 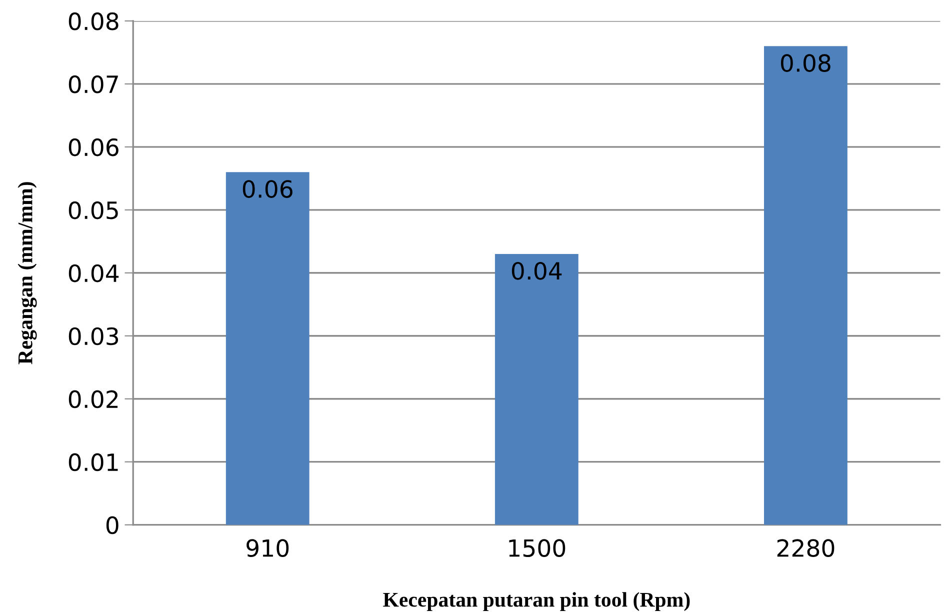 I want to click on y-tick-label: 0.08, so click(x=93, y=21).